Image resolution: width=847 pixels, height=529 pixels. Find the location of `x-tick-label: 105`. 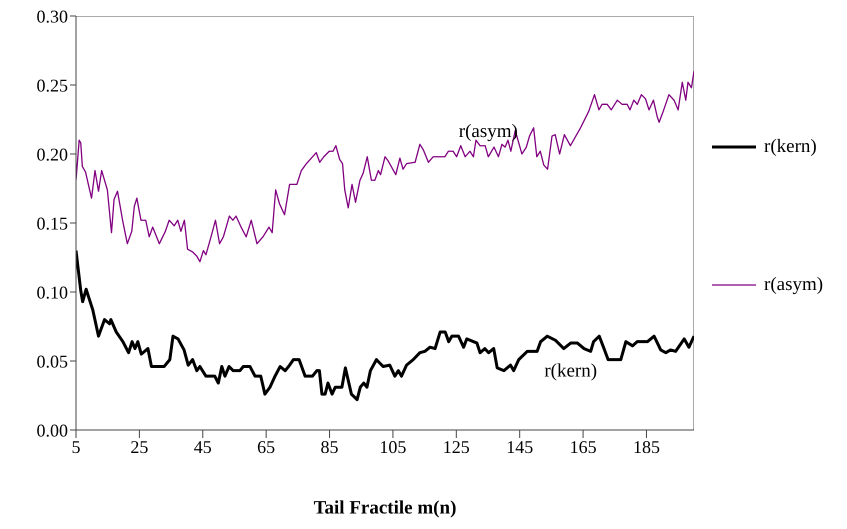

x-tick-label: 105 is located at coordinates (392, 446).